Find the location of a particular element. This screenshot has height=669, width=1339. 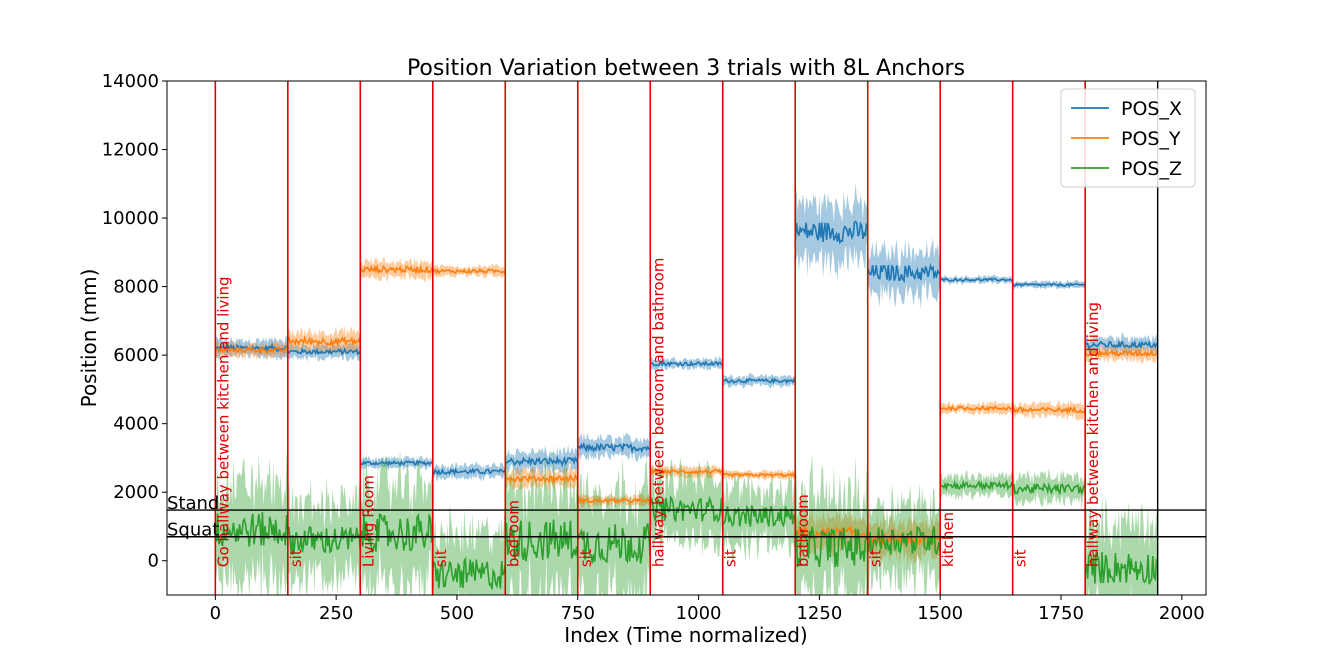

x-tick-label: 1250 is located at coordinates (819, 613).